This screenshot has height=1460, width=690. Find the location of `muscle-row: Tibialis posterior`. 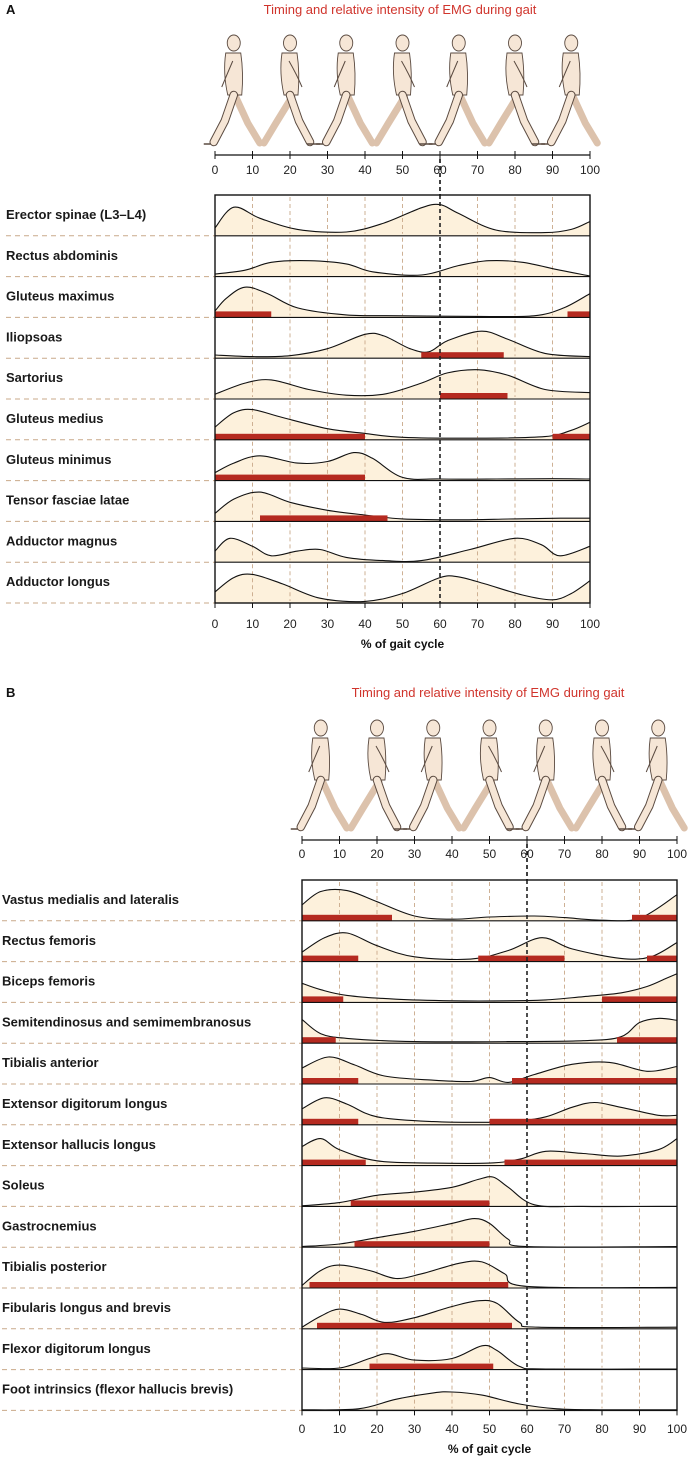

muscle-row: Tibialis posterior is located at coordinates (340, 1269).